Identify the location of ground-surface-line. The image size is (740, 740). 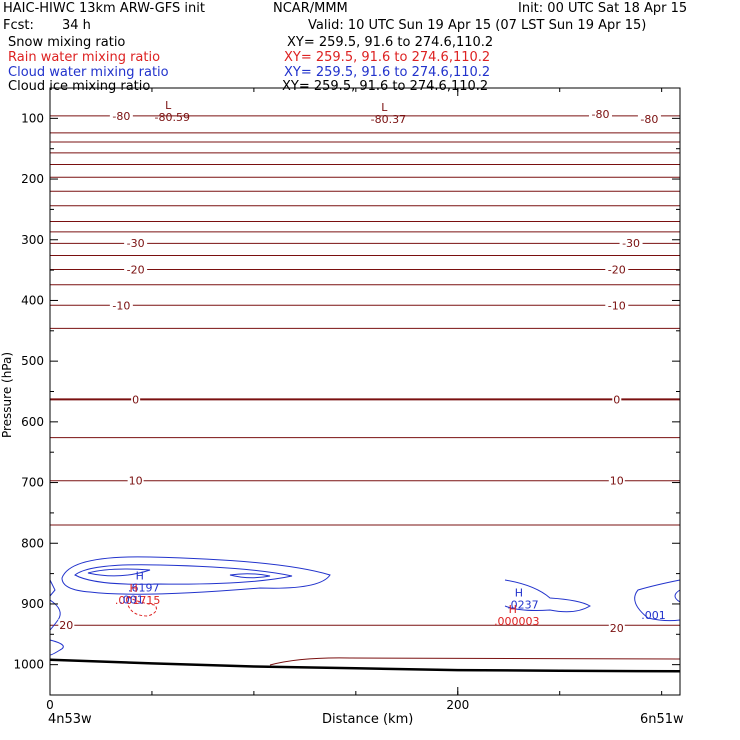
(365, 665).